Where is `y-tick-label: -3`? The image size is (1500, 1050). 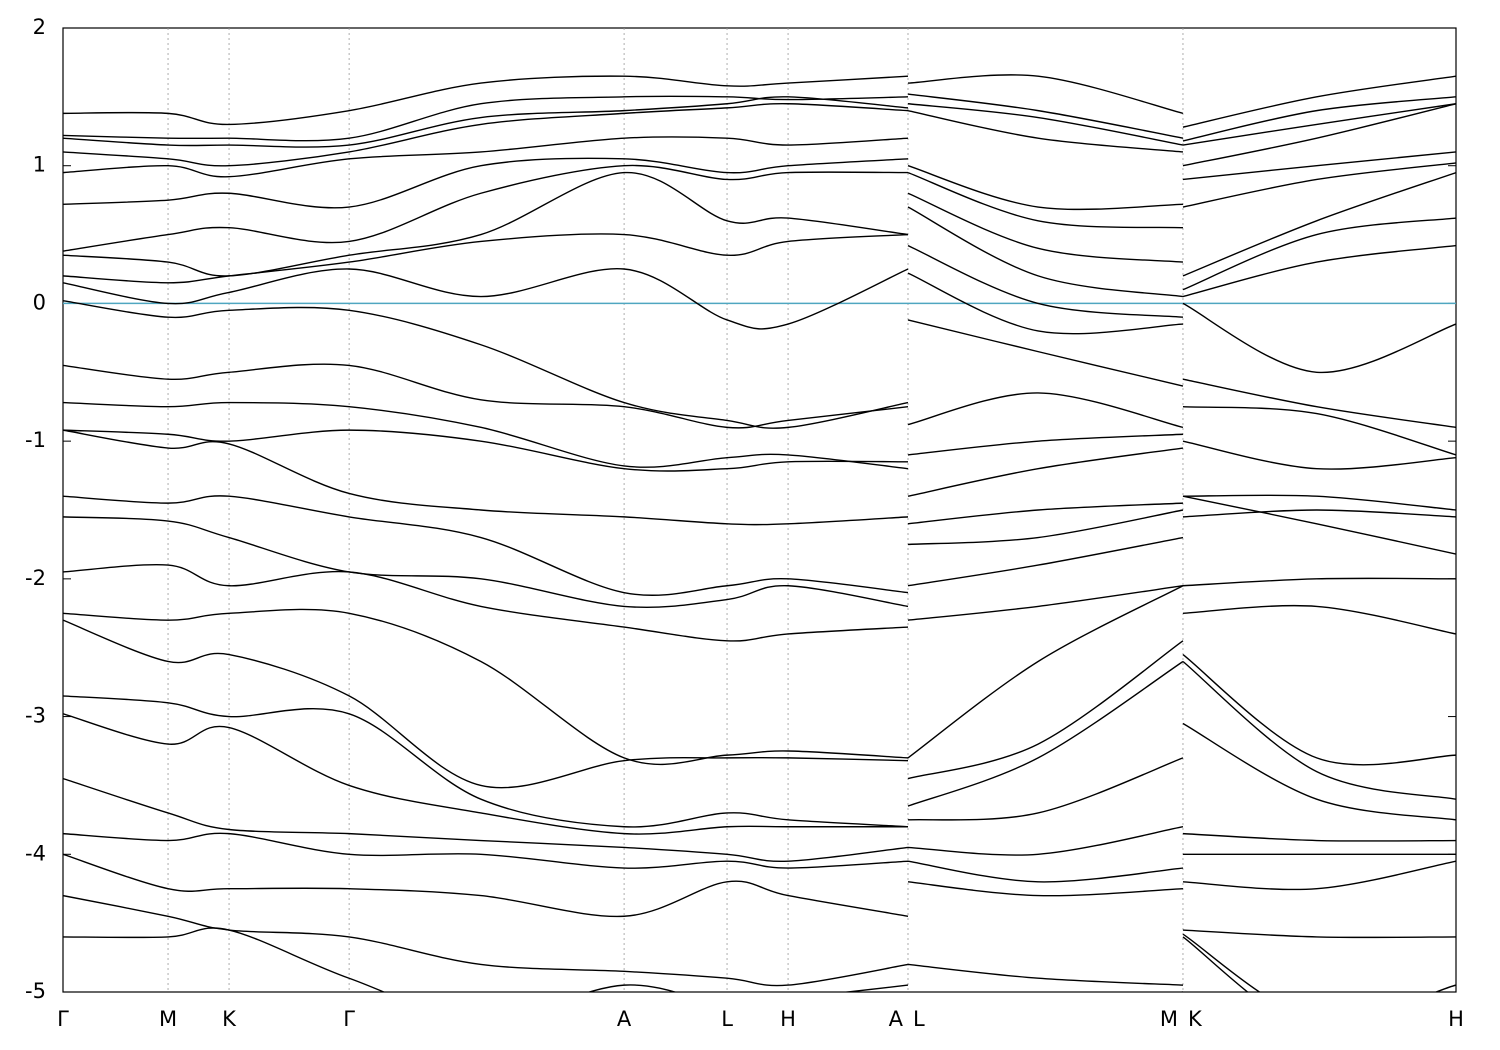
y-tick-label: -3 is located at coordinates (35, 716).